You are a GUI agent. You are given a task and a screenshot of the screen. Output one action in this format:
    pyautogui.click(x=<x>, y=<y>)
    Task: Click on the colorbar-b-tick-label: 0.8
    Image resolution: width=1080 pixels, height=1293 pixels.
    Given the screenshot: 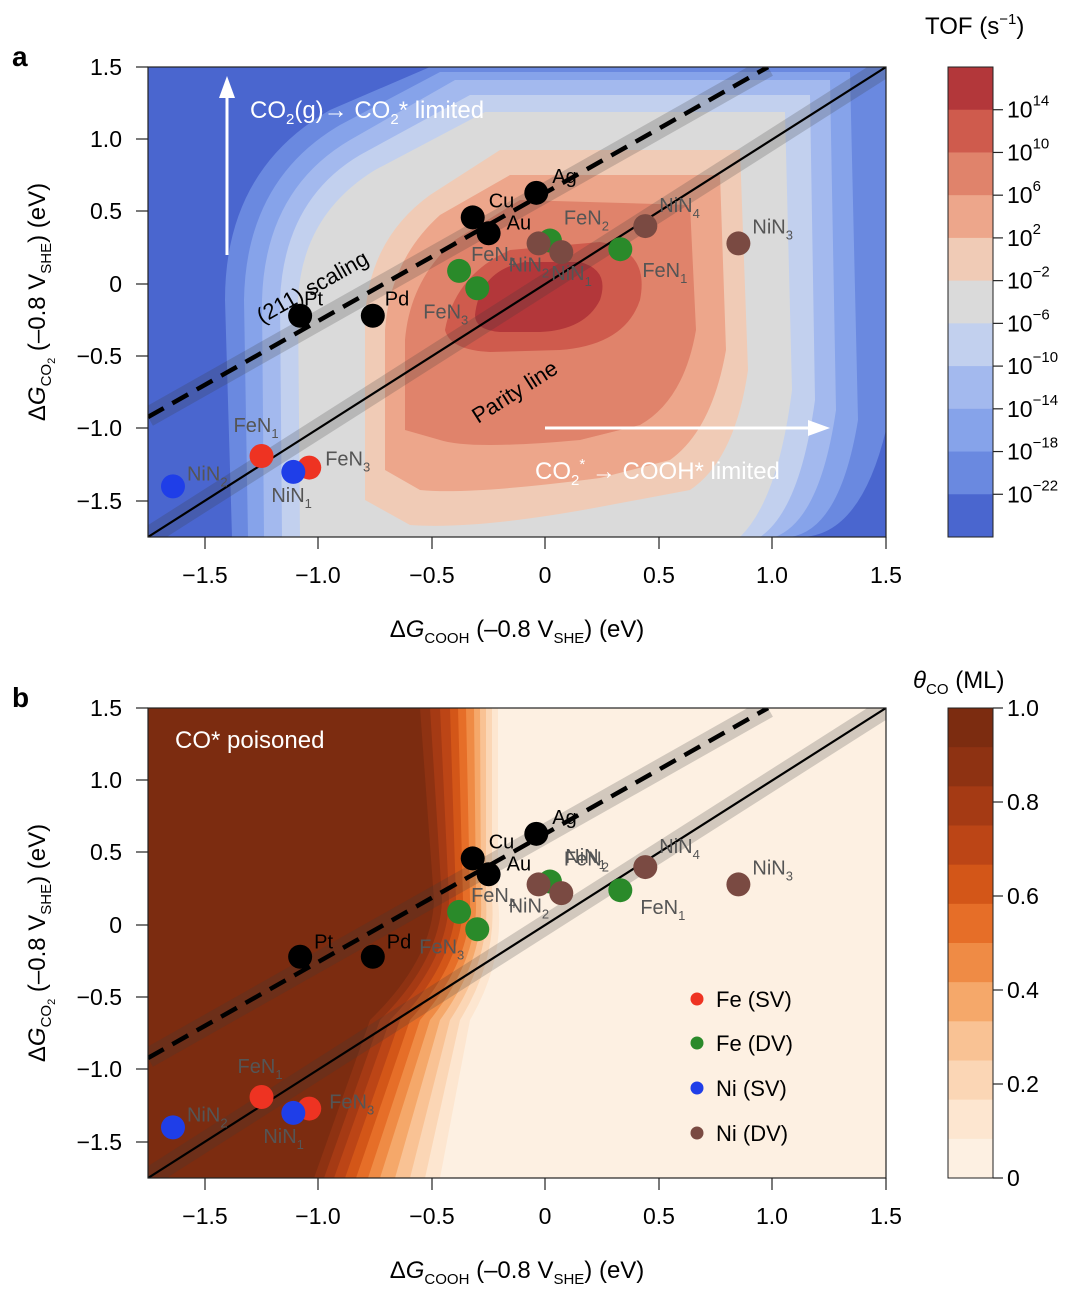 What is the action you would take?
    pyautogui.click(x=1023, y=802)
    